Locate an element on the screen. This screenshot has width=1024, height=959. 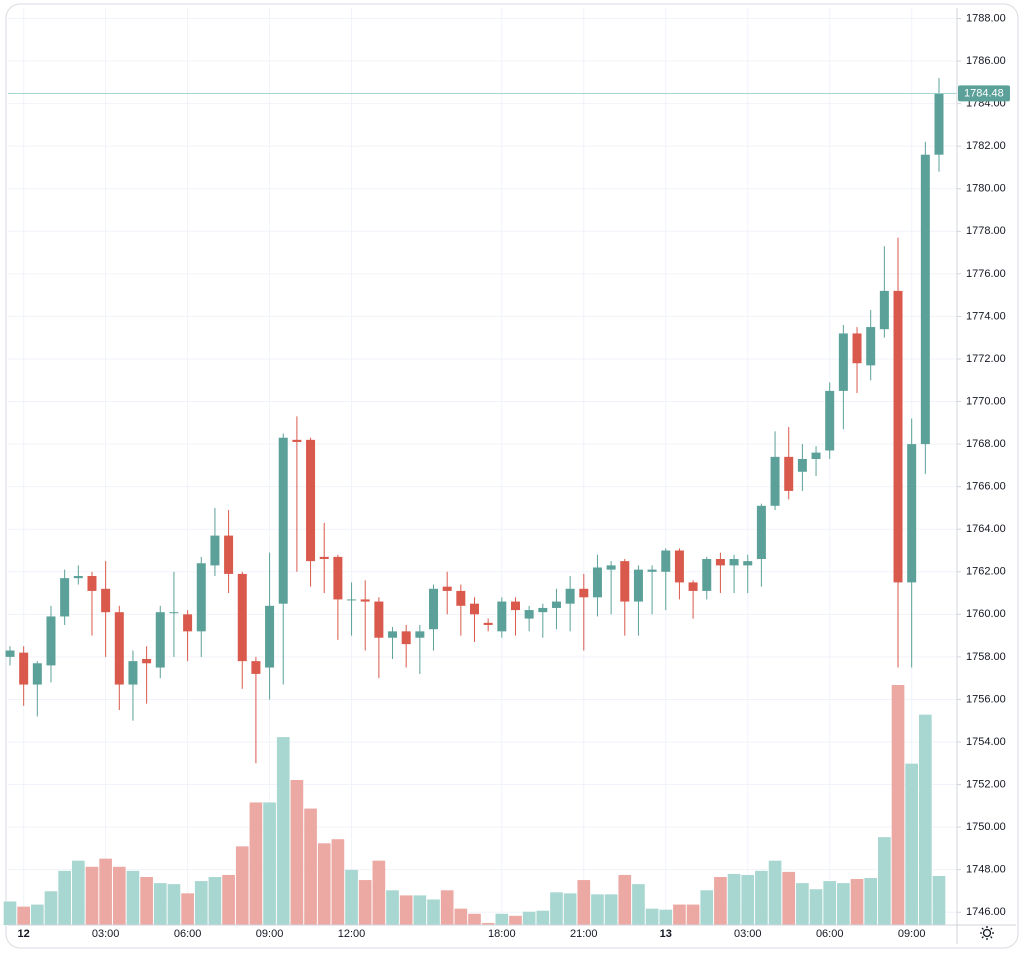
last-price-tag is located at coordinates (984, 93).